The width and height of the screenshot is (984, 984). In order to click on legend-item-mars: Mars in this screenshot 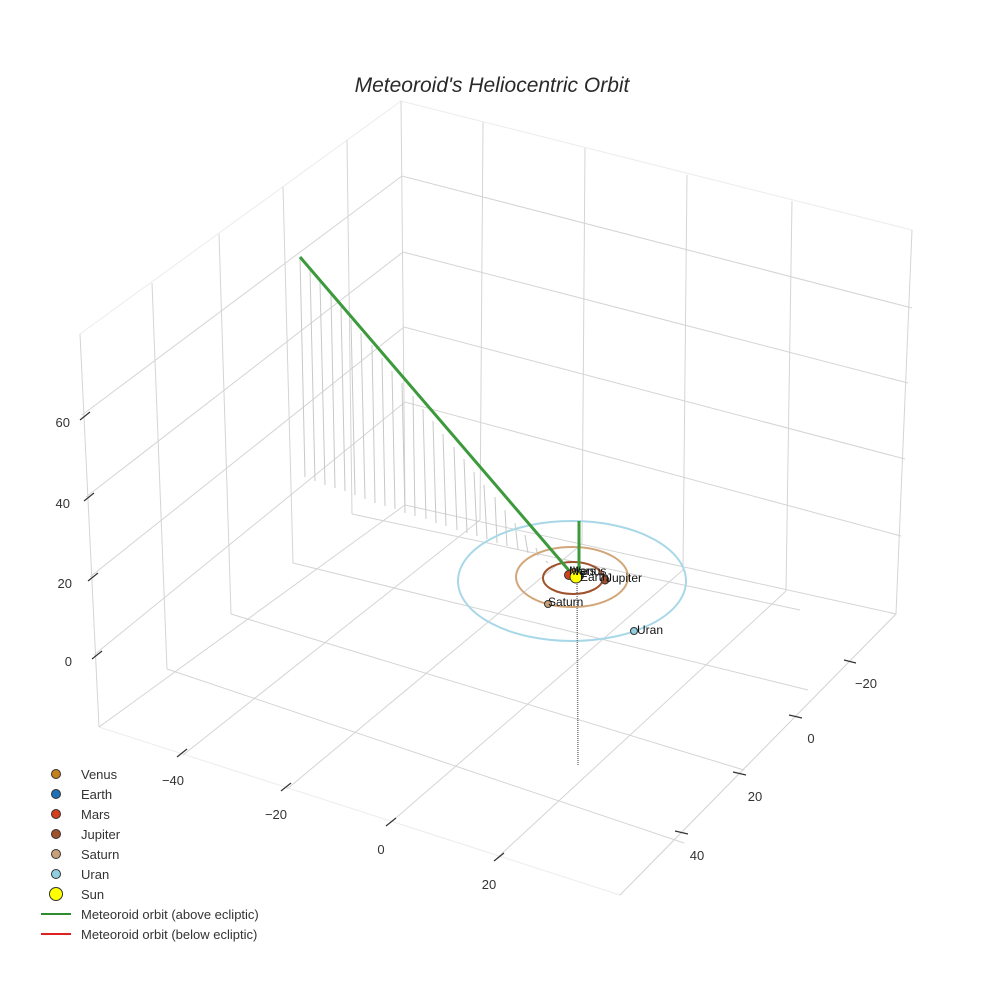, I will do `click(148, 814)`.